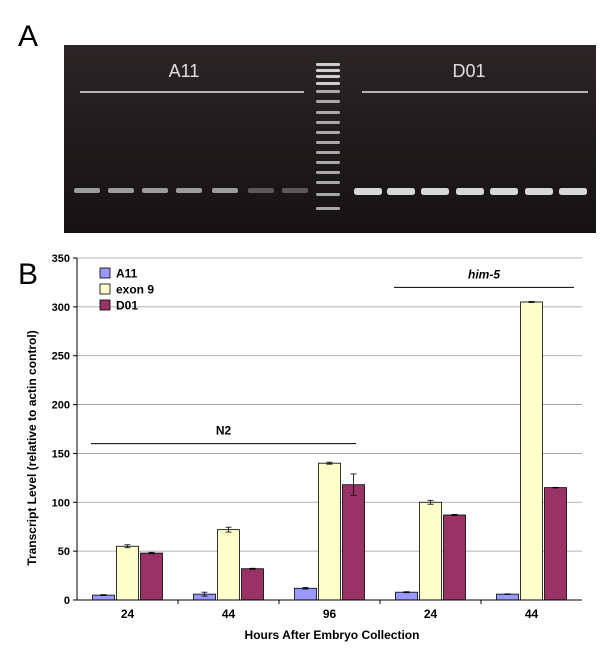  Describe the element at coordinates (484, 274) in the screenshot. I see `group-label: him-5` at that location.